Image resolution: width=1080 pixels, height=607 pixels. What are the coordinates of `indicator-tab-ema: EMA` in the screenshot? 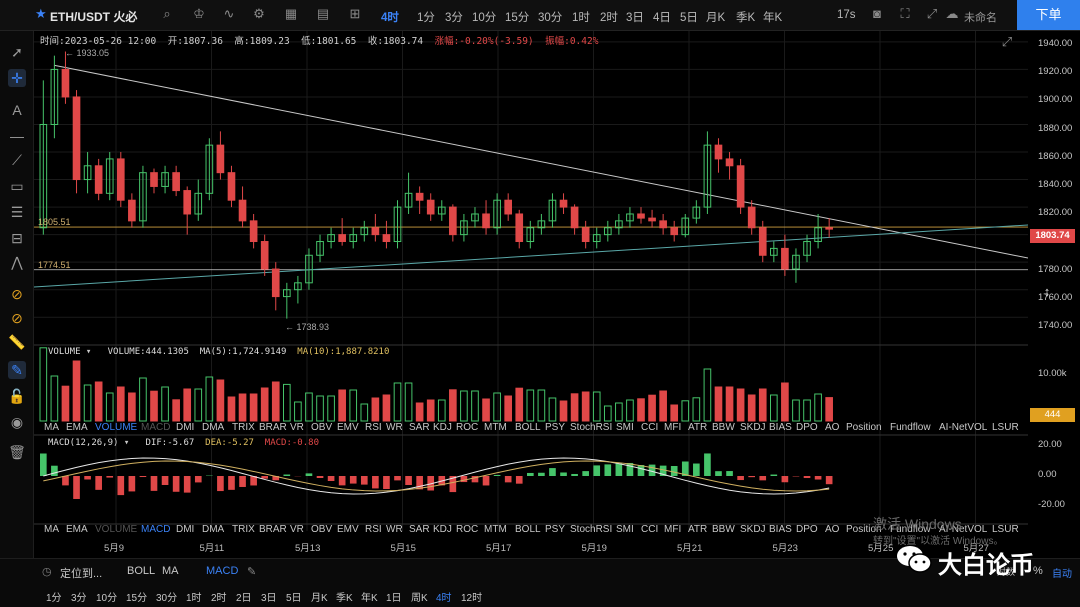 It's located at (77, 427).